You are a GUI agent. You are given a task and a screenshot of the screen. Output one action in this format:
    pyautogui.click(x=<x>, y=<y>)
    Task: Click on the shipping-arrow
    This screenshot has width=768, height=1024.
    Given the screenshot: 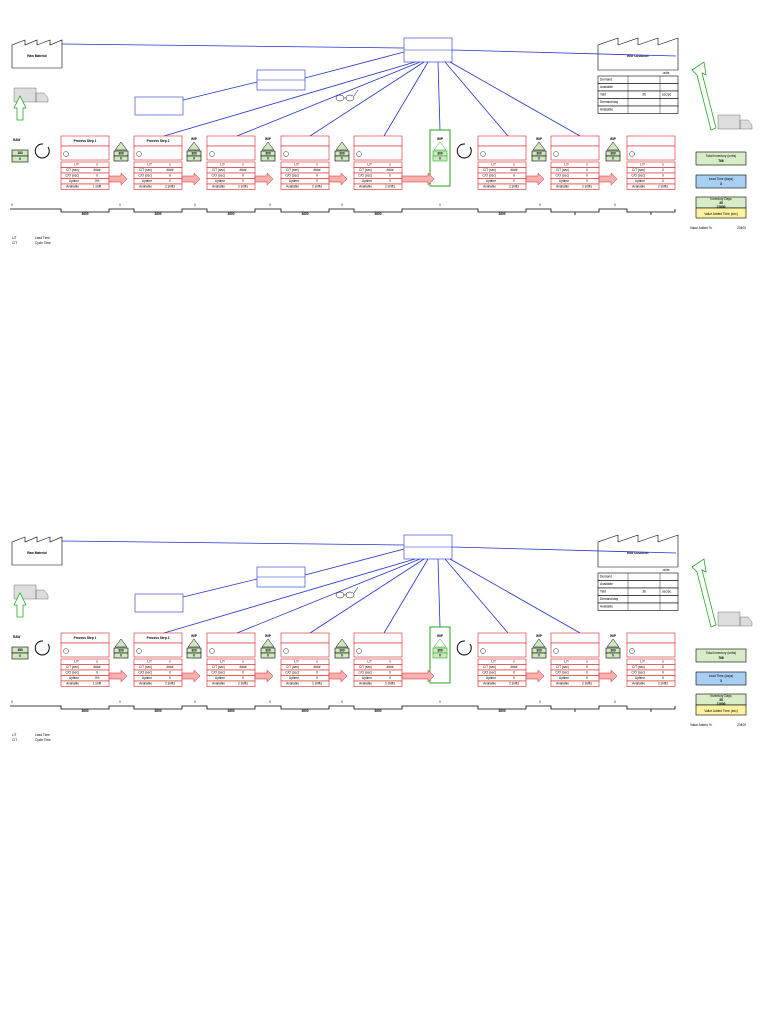 What is the action you would take?
    pyautogui.click(x=704, y=96)
    